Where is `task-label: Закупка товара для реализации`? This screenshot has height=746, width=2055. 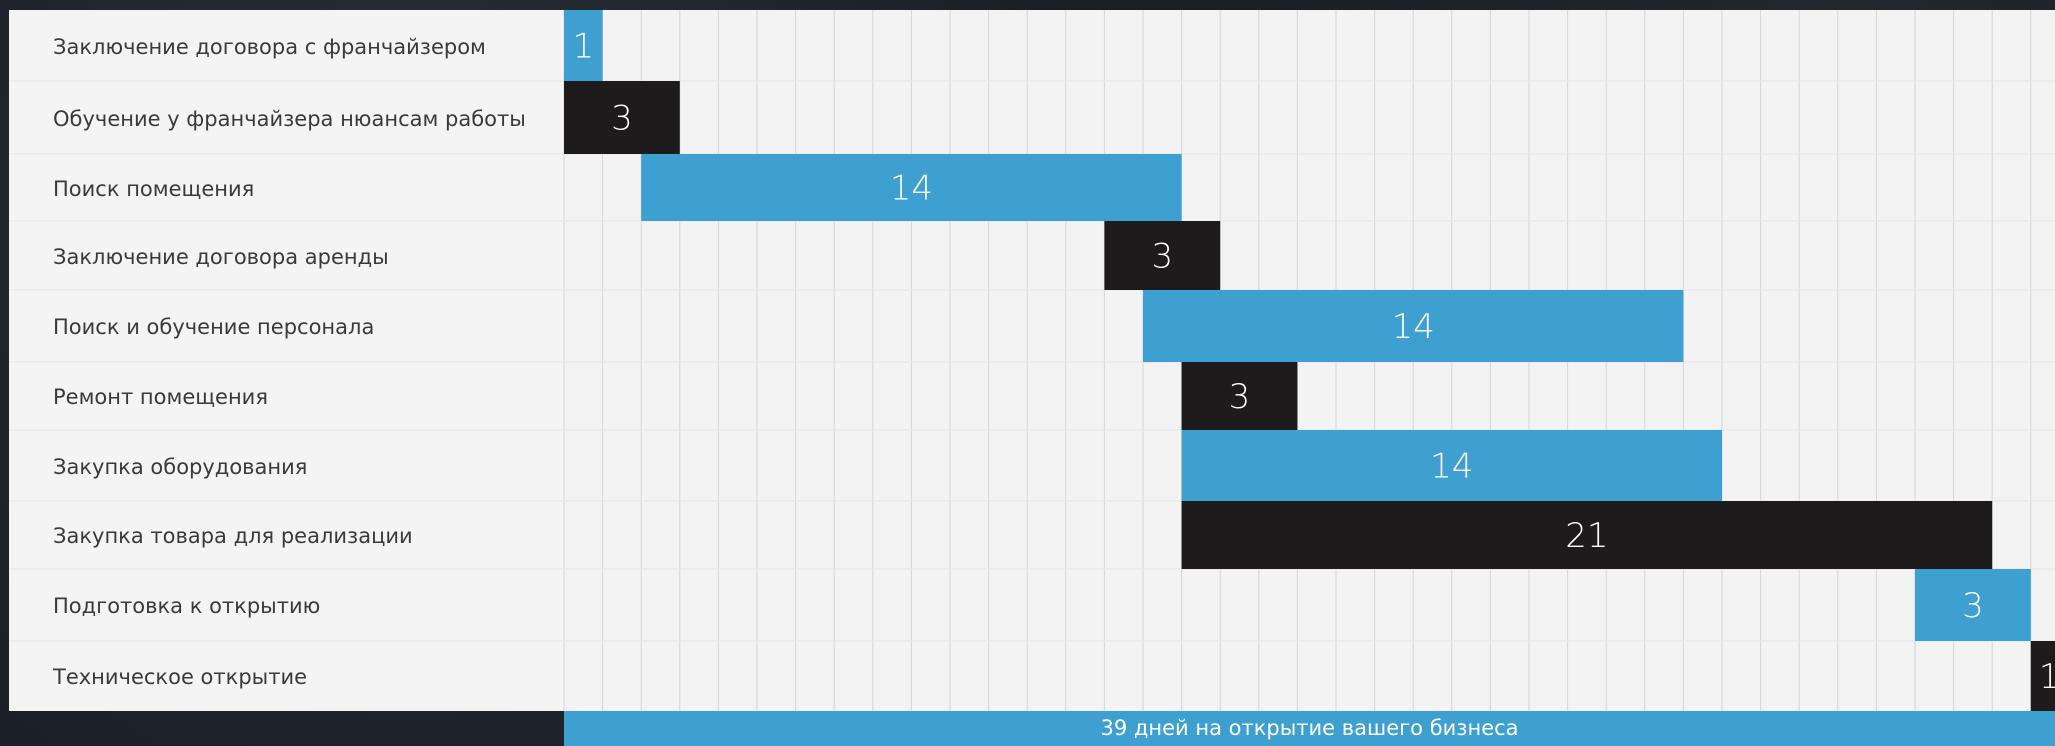 task-label: Закупка товара для реализации is located at coordinates (233, 536).